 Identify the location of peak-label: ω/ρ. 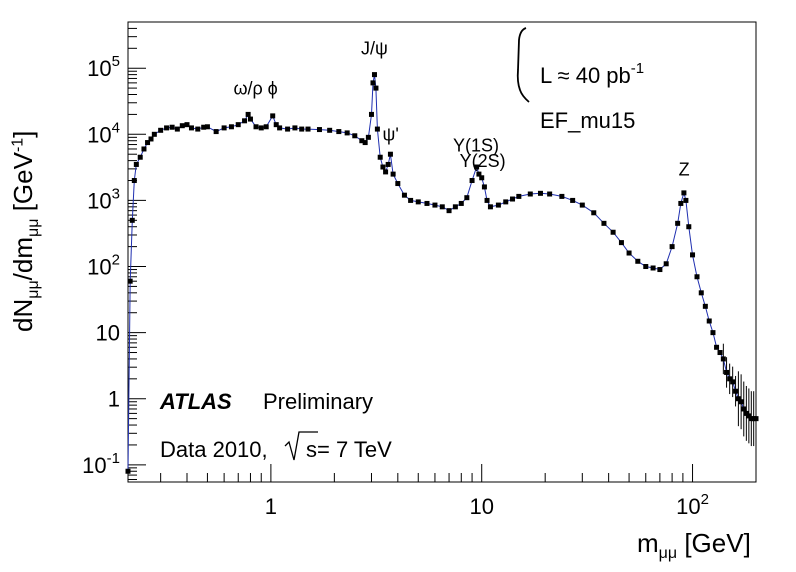
(247, 89).